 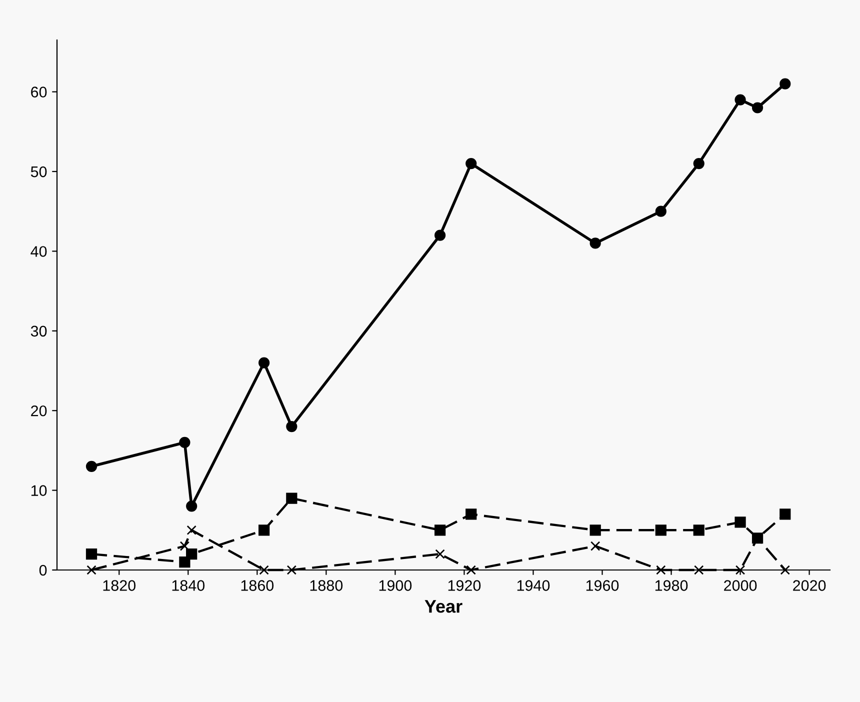 I want to click on x-tick-label: 2020, so click(x=809, y=585).